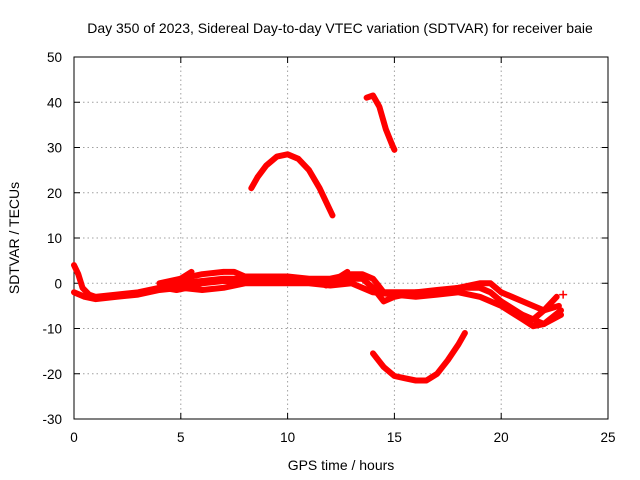 Image resolution: width=640 pixels, height=480 pixels. I want to click on y-tick-label: 20, so click(54, 193).